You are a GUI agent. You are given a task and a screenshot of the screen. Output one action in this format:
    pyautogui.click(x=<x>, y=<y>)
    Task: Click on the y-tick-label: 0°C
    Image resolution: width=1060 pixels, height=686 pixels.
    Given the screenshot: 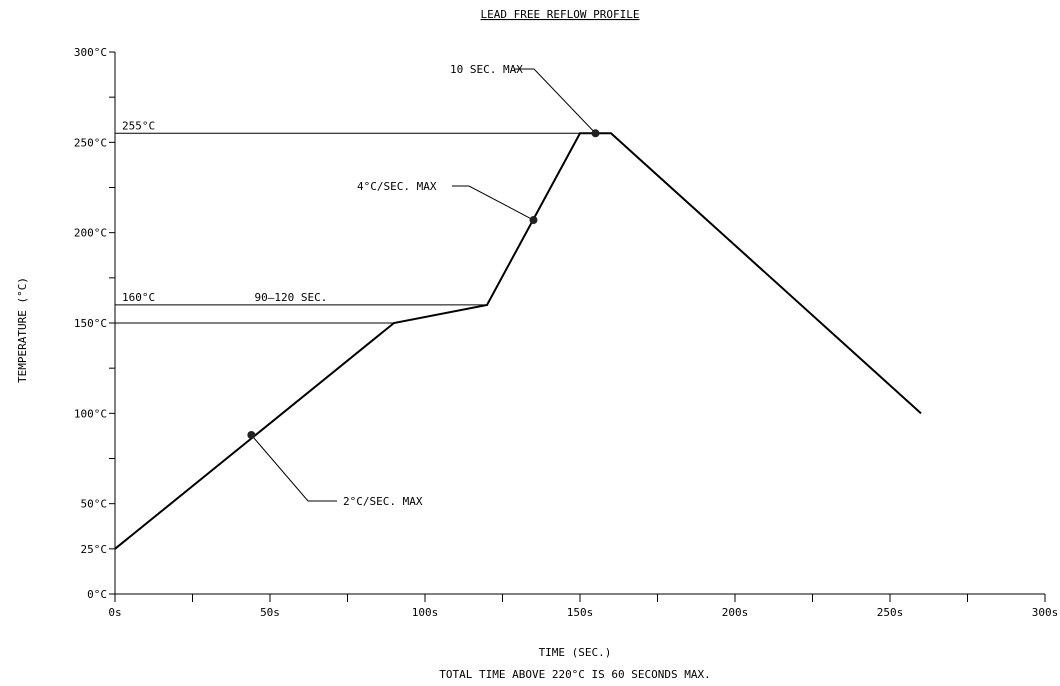 What is the action you would take?
    pyautogui.click(x=97, y=594)
    